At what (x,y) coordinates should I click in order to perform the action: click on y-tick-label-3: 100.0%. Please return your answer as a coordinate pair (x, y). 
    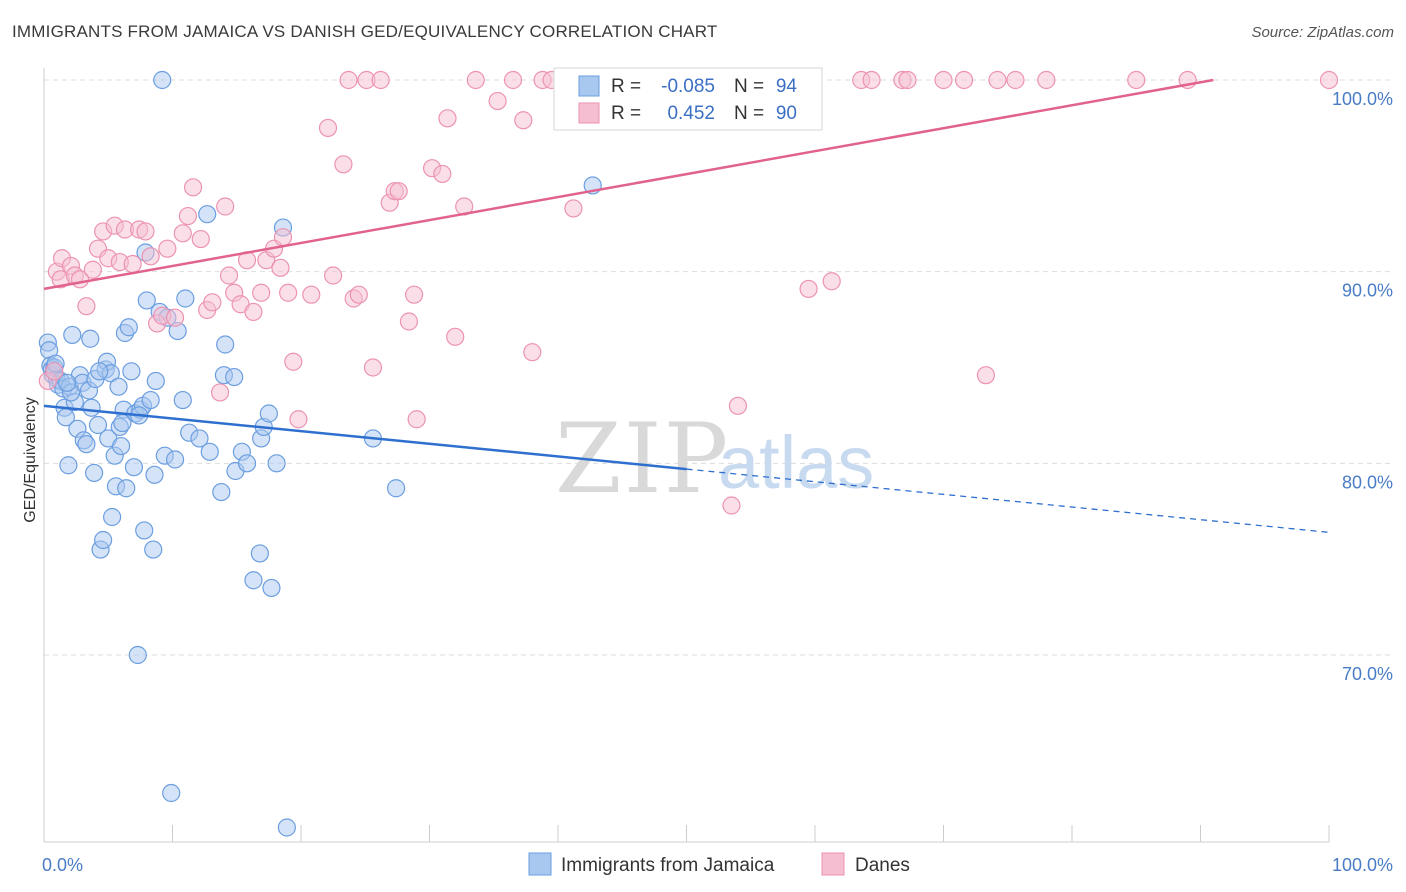
    Looking at the image, I should click on (1362, 99).